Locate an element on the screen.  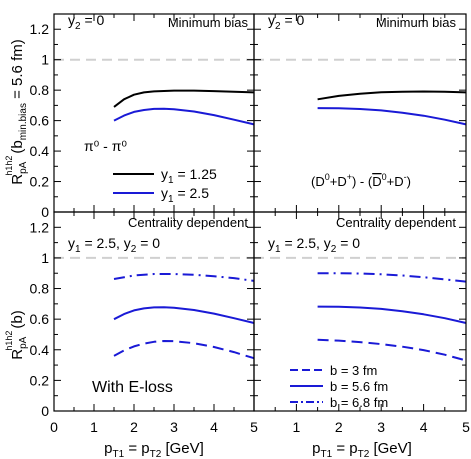
legend-label-y1-2.5: y1 = 2.5 is located at coordinates (185, 195).